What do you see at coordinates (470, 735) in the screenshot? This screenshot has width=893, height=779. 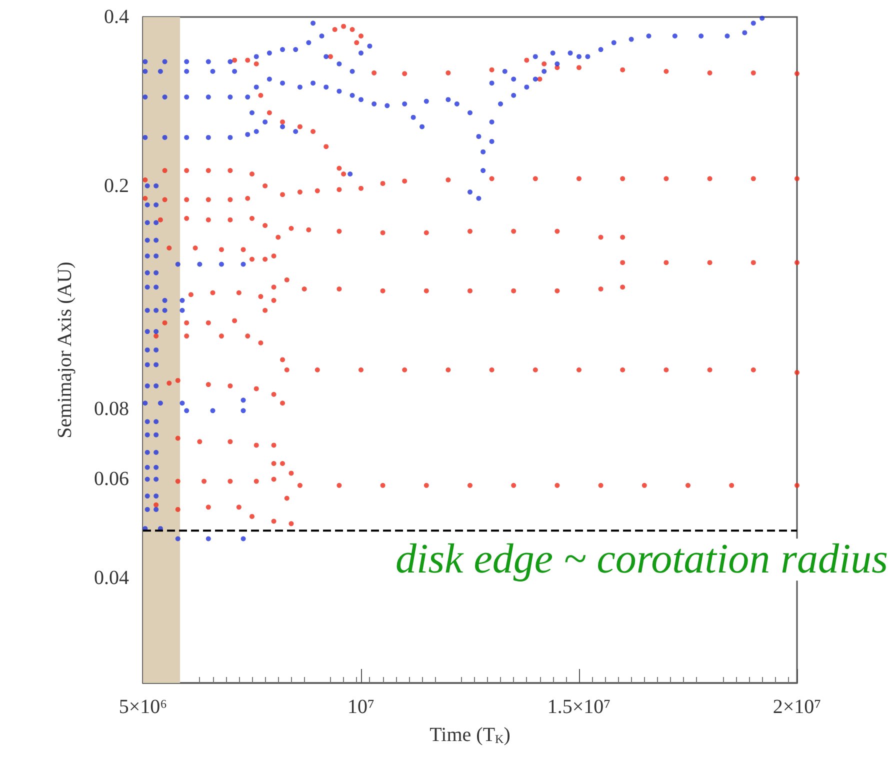 I see `x-axis-title: Time (TK)` at bounding box center [470, 735].